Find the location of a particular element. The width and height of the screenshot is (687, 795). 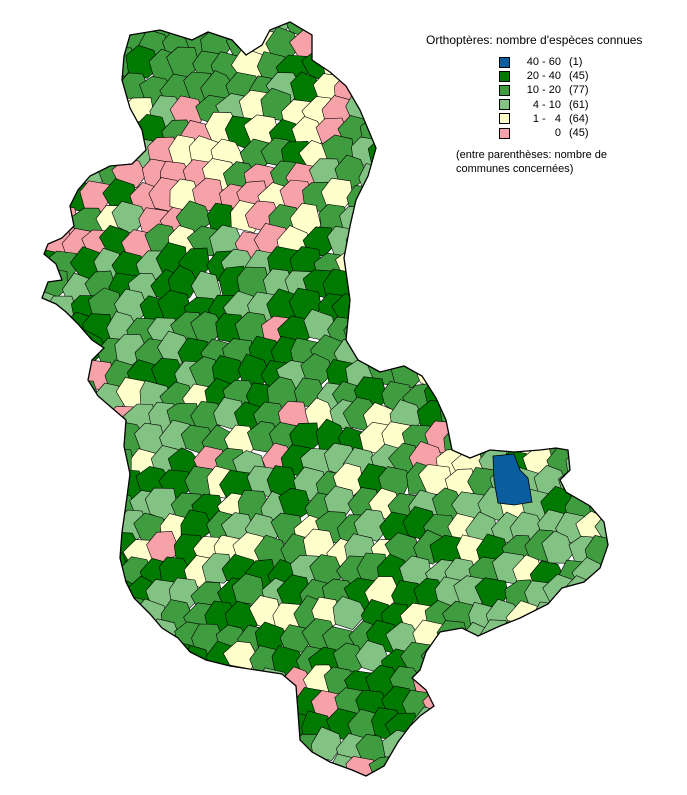

legend-item-40-60: 40 - 60 (1) is located at coordinates (590, 62).